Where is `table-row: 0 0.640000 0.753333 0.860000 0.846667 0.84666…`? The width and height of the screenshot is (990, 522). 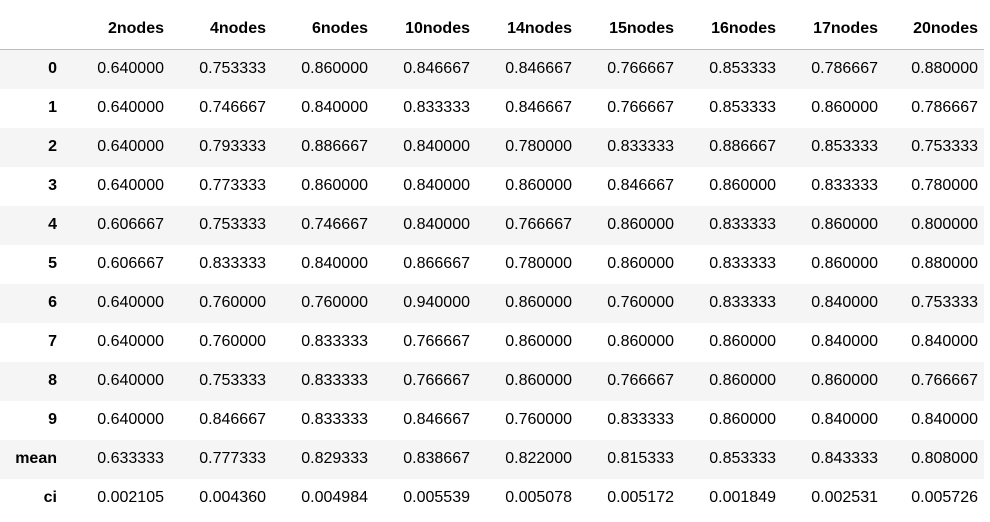
table-row: 0 0.640000 0.753333 0.860000 0.846667 0.84666… is located at coordinates (492, 69).